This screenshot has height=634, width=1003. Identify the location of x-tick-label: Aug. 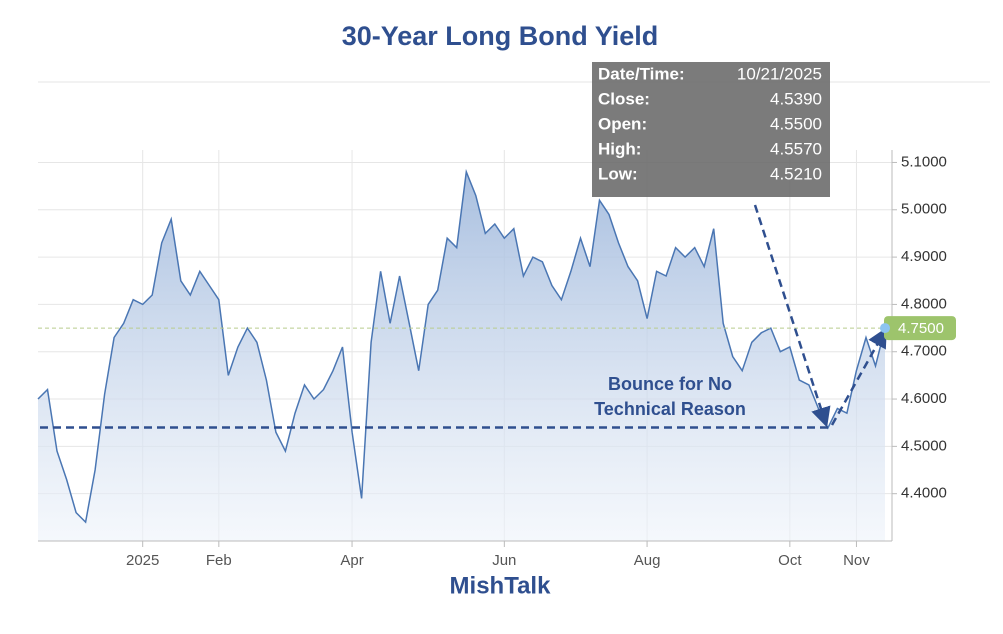
(647, 560).